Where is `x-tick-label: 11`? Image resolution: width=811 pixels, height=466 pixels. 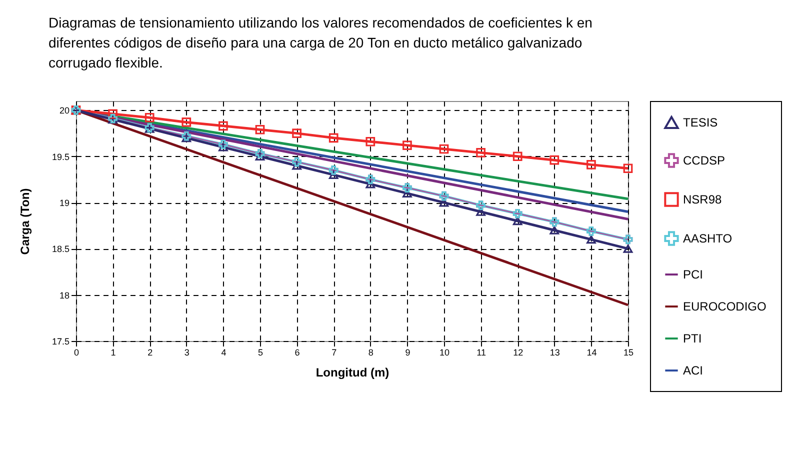
x-tick-label: 11 is located at coordinates (481, 353).